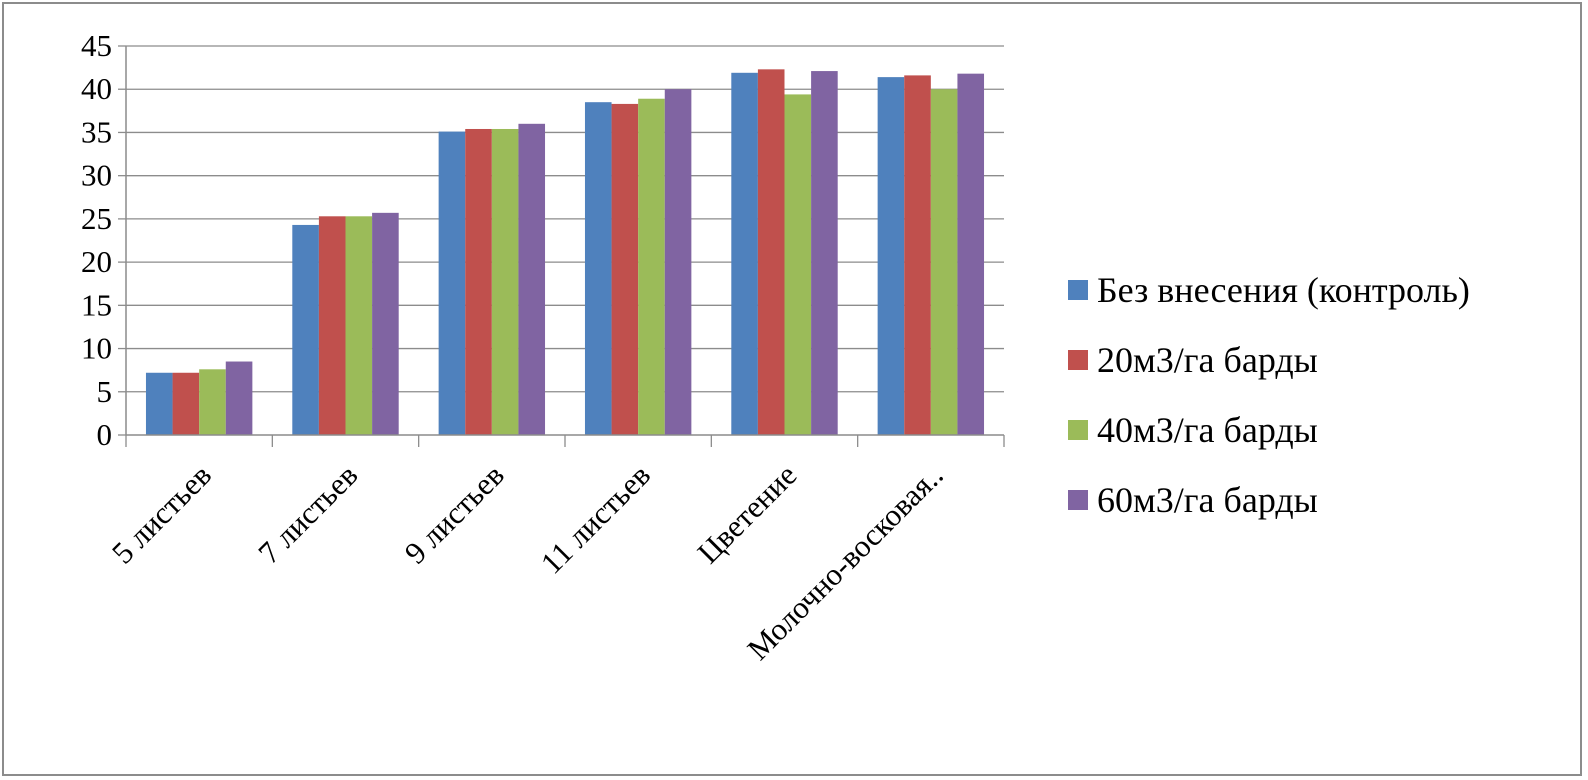 The height and width of the screenshot is (780, 1588). Describe the element at coordinates (96, 348) in the screenshot. I see `y-tick-label: 10` at that location.